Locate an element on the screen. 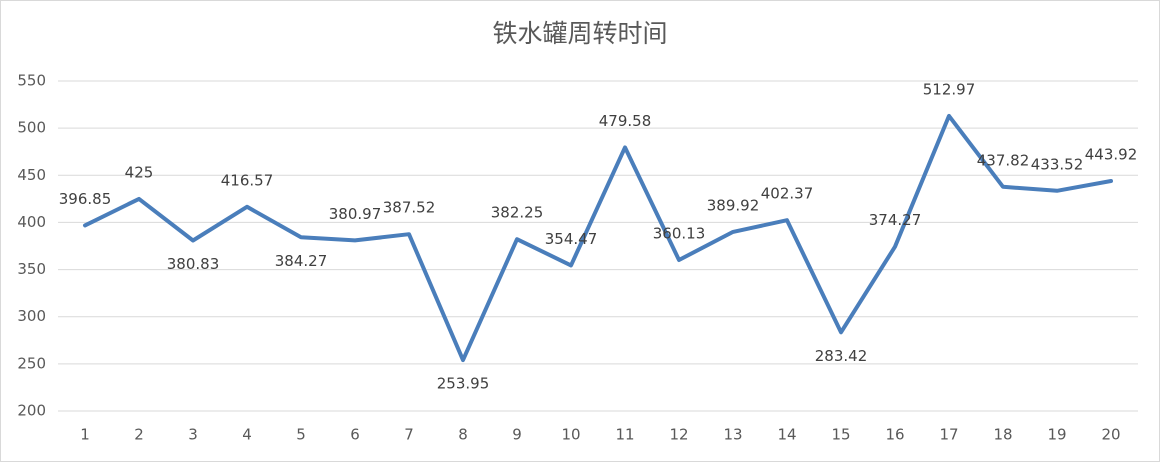  y-tick-label: 250 is located at coordinates (31, 363).